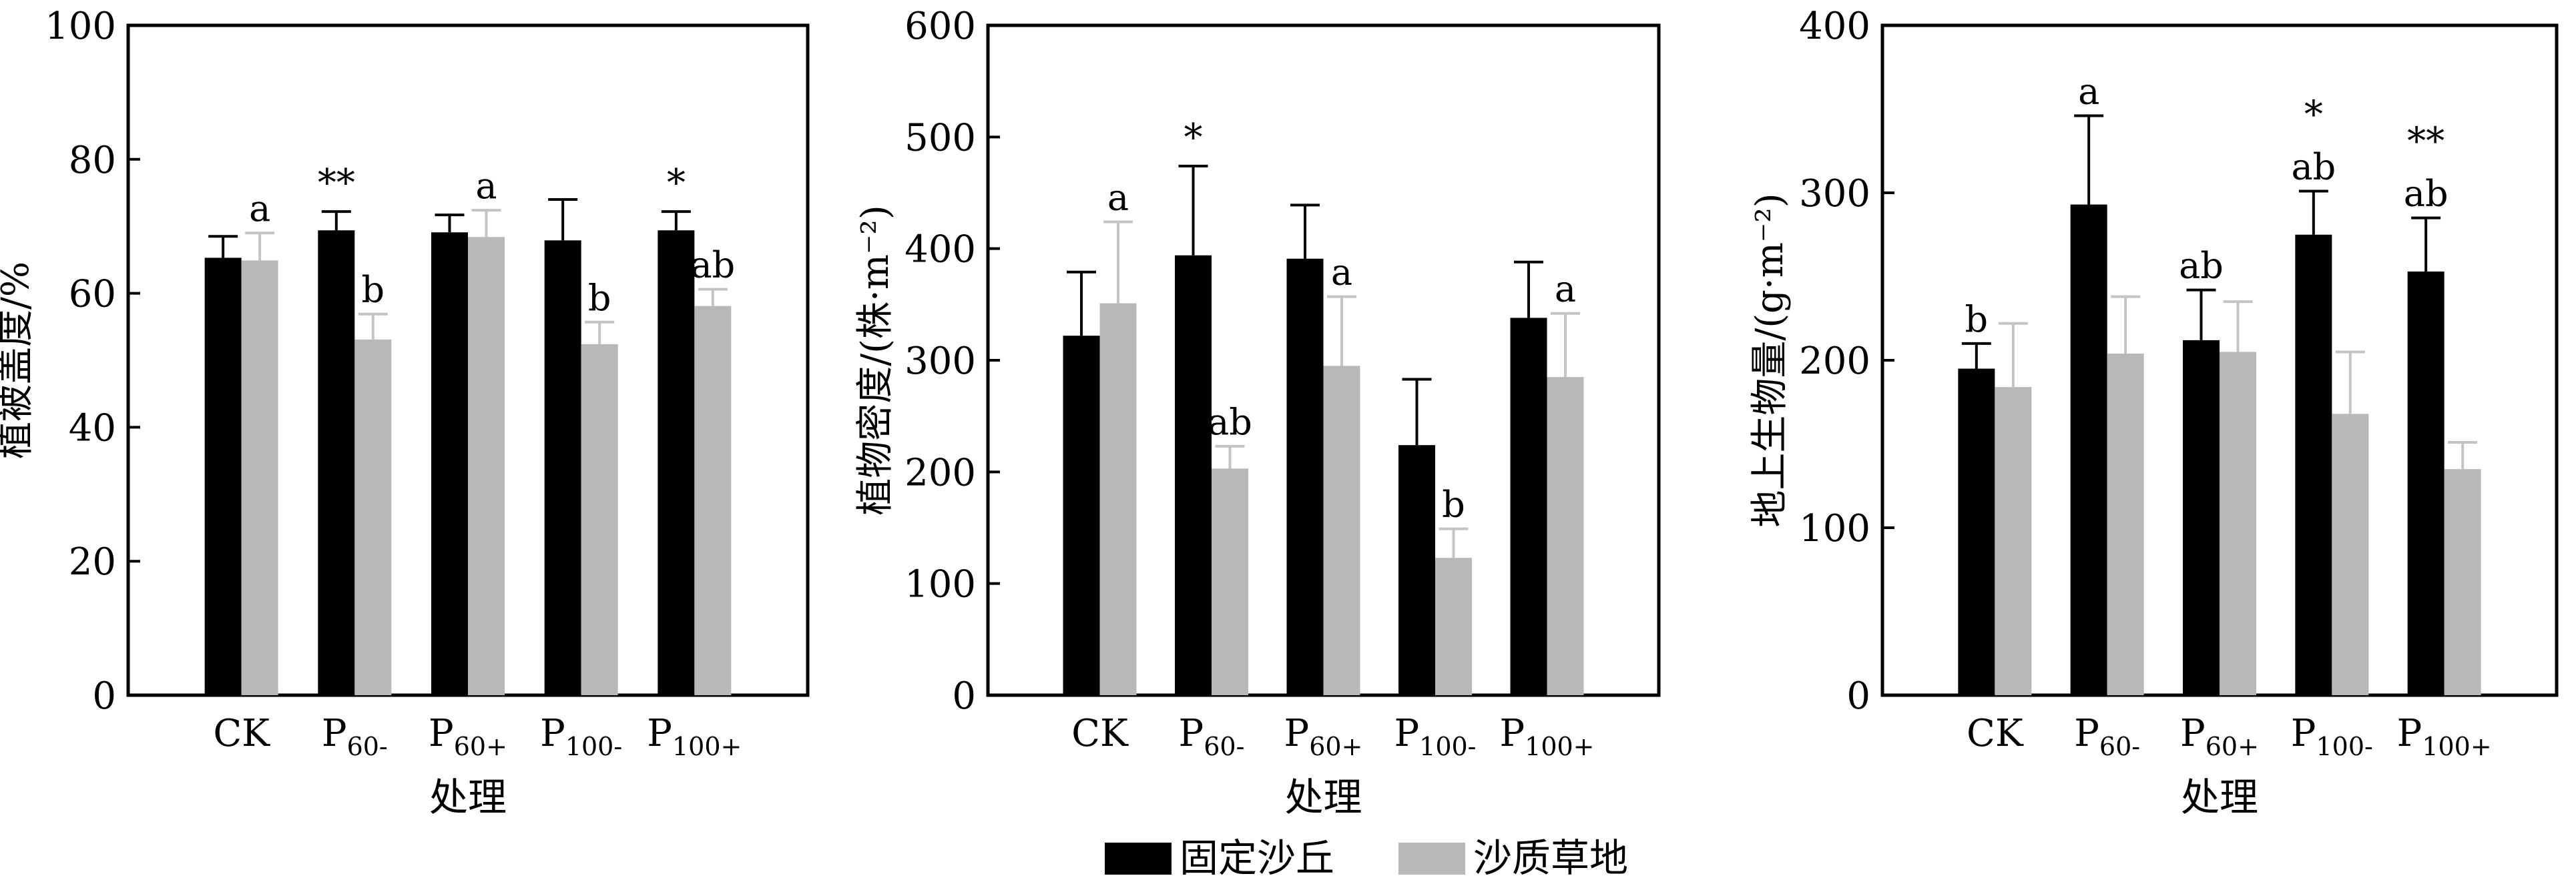 This screenshot has height=894, width=2576. Describe the element at coordinates (1550, 858) in the screenshot. I see `legend-label: 沙质草地` at that location.